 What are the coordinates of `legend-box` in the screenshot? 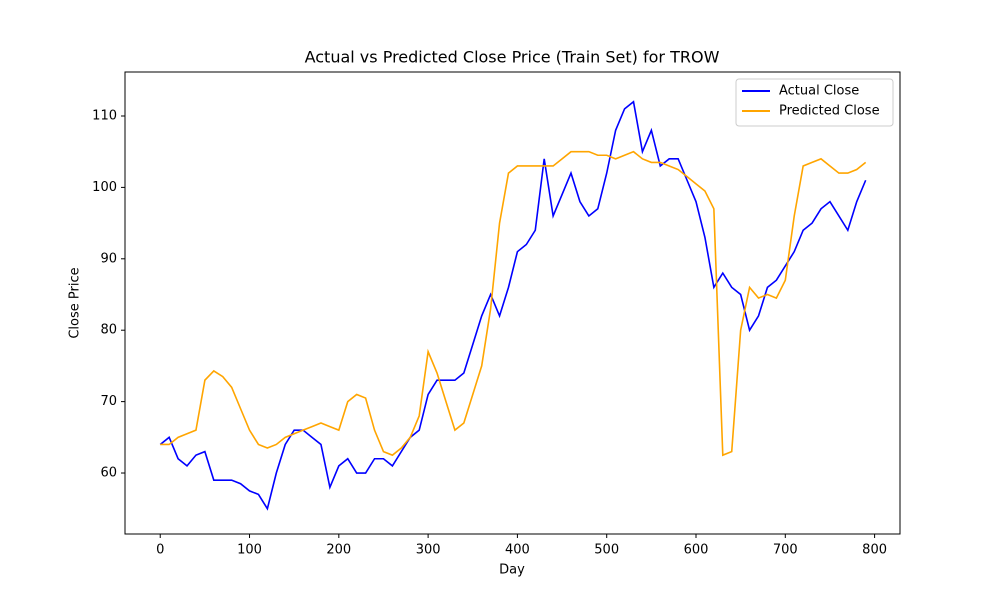 It's located at (814, 102).